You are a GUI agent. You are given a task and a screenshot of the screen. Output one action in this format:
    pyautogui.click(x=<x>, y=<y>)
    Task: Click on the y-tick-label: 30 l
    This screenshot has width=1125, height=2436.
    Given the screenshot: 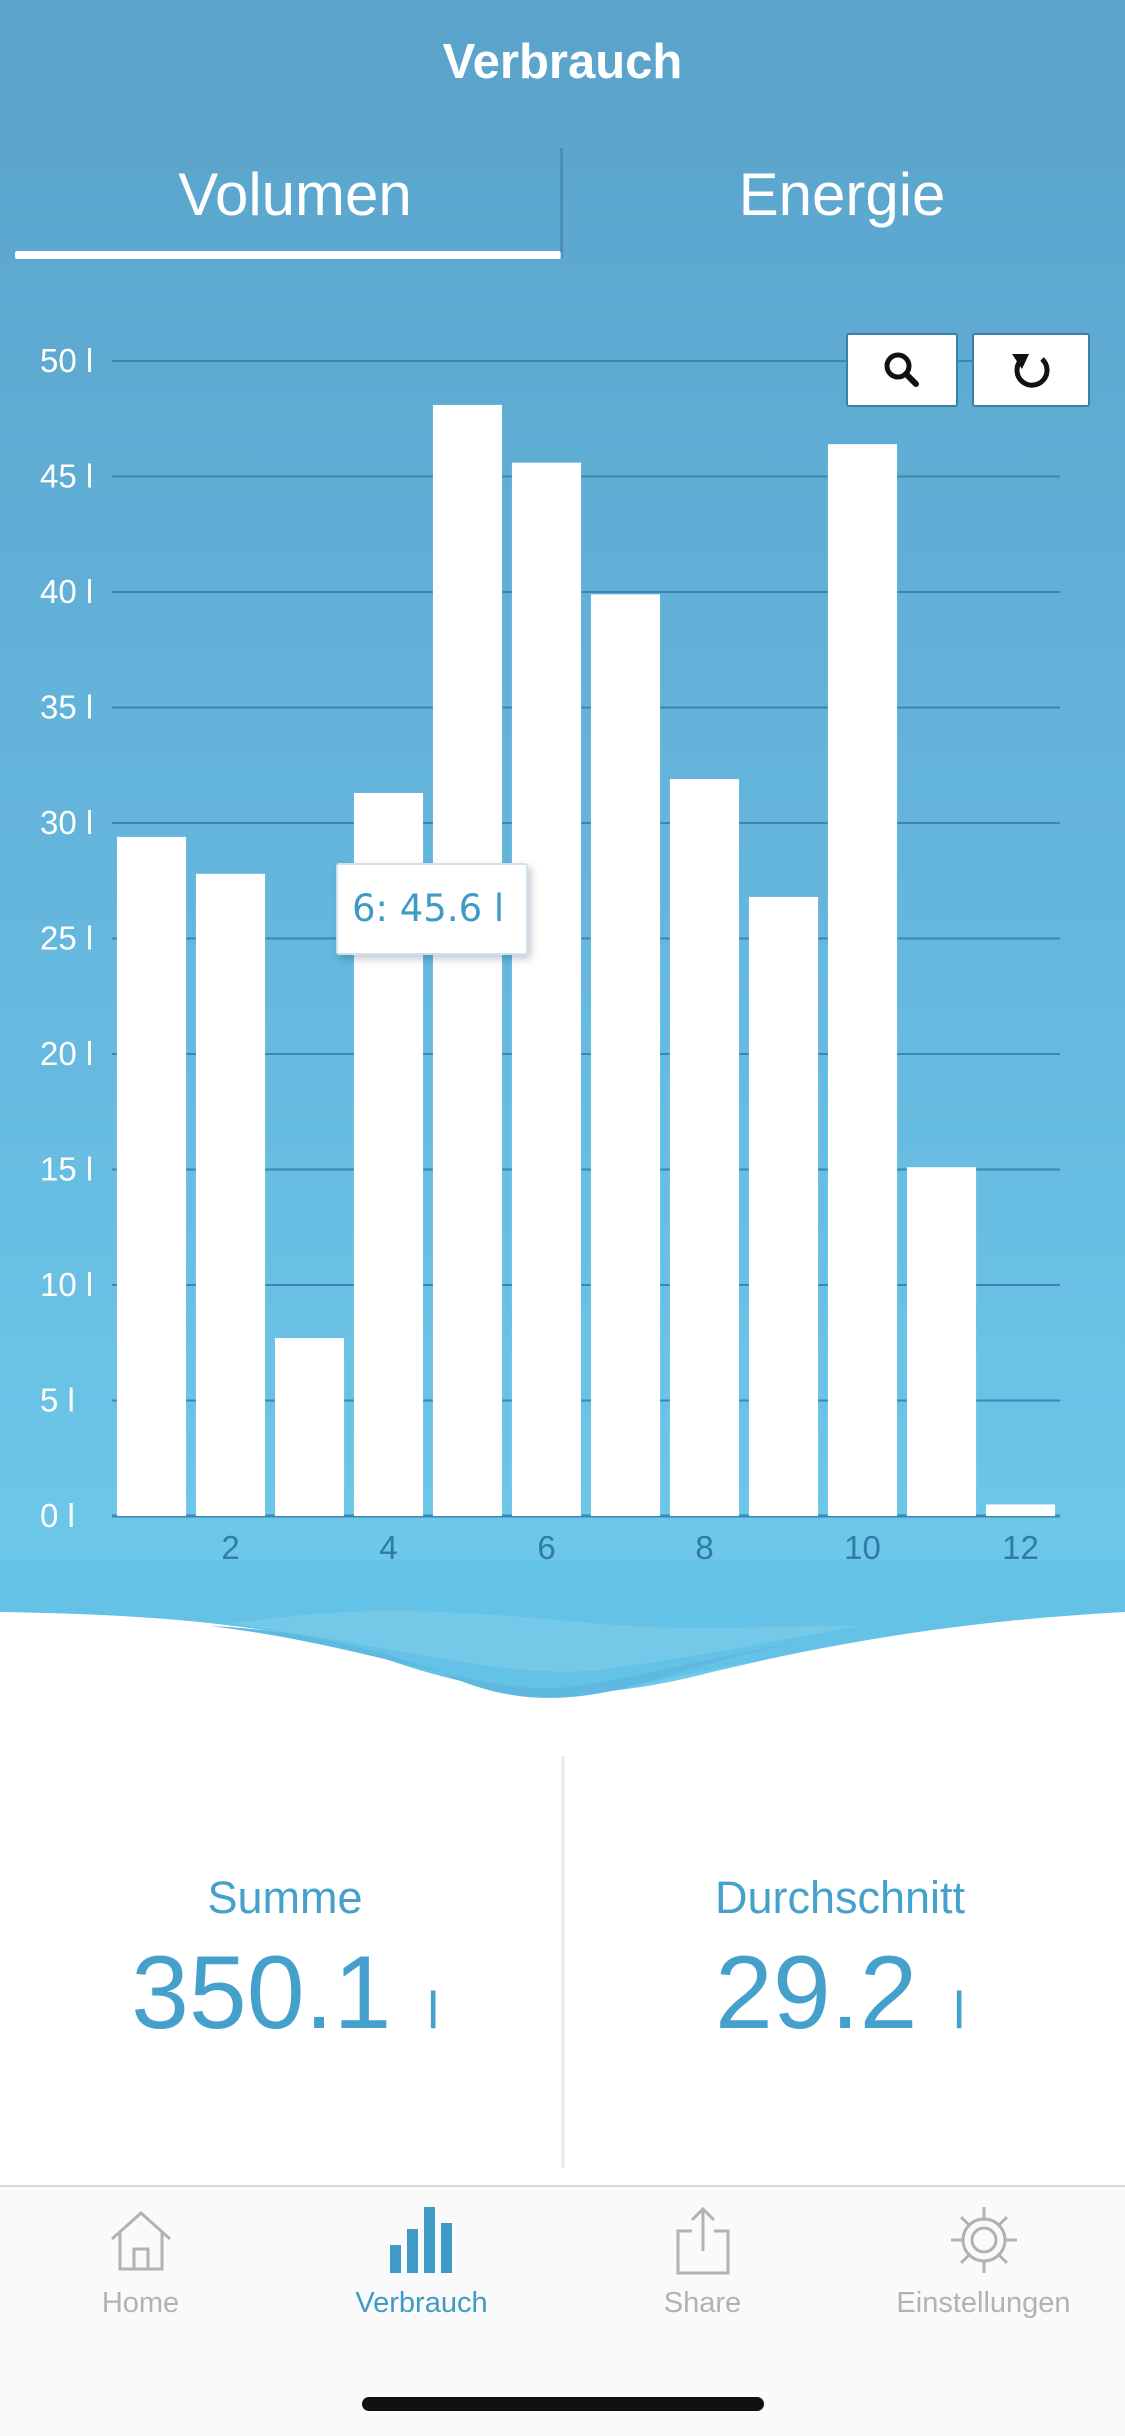 What is the action you would take?
    pyautogui.click(x=66, y=822)
    